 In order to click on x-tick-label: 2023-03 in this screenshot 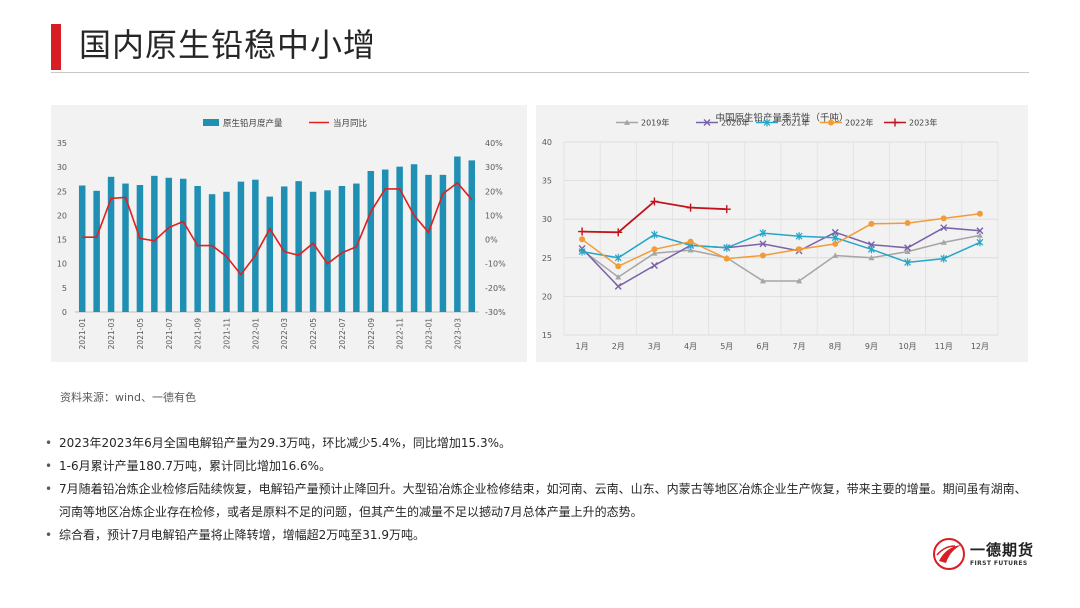, I will do `click(457, 334)`.